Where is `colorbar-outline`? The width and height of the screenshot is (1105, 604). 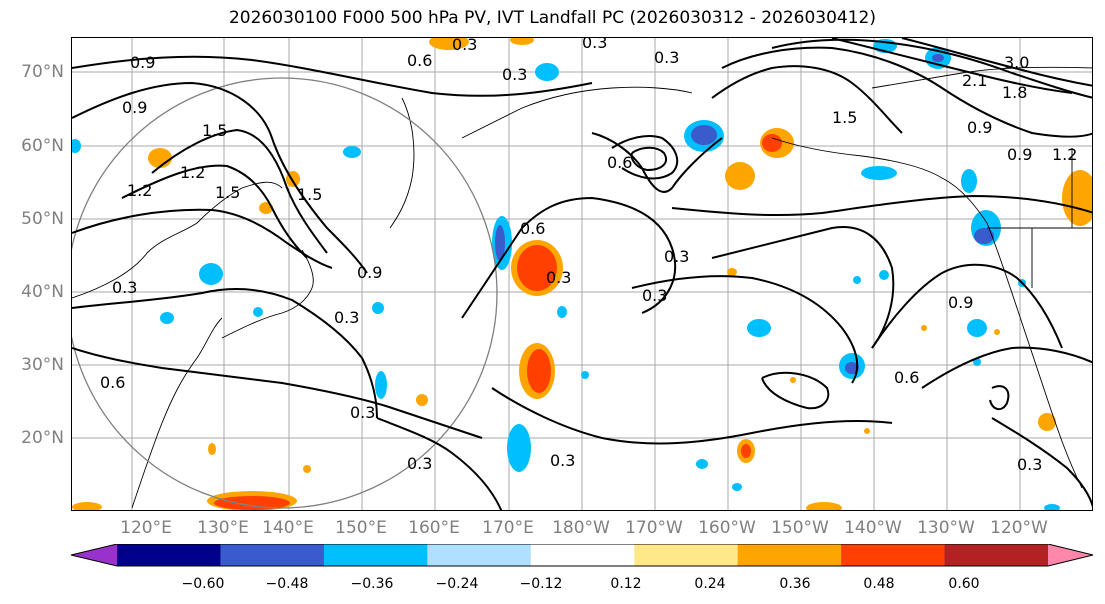 colorbar-outline is located at coordinates (582, 555).